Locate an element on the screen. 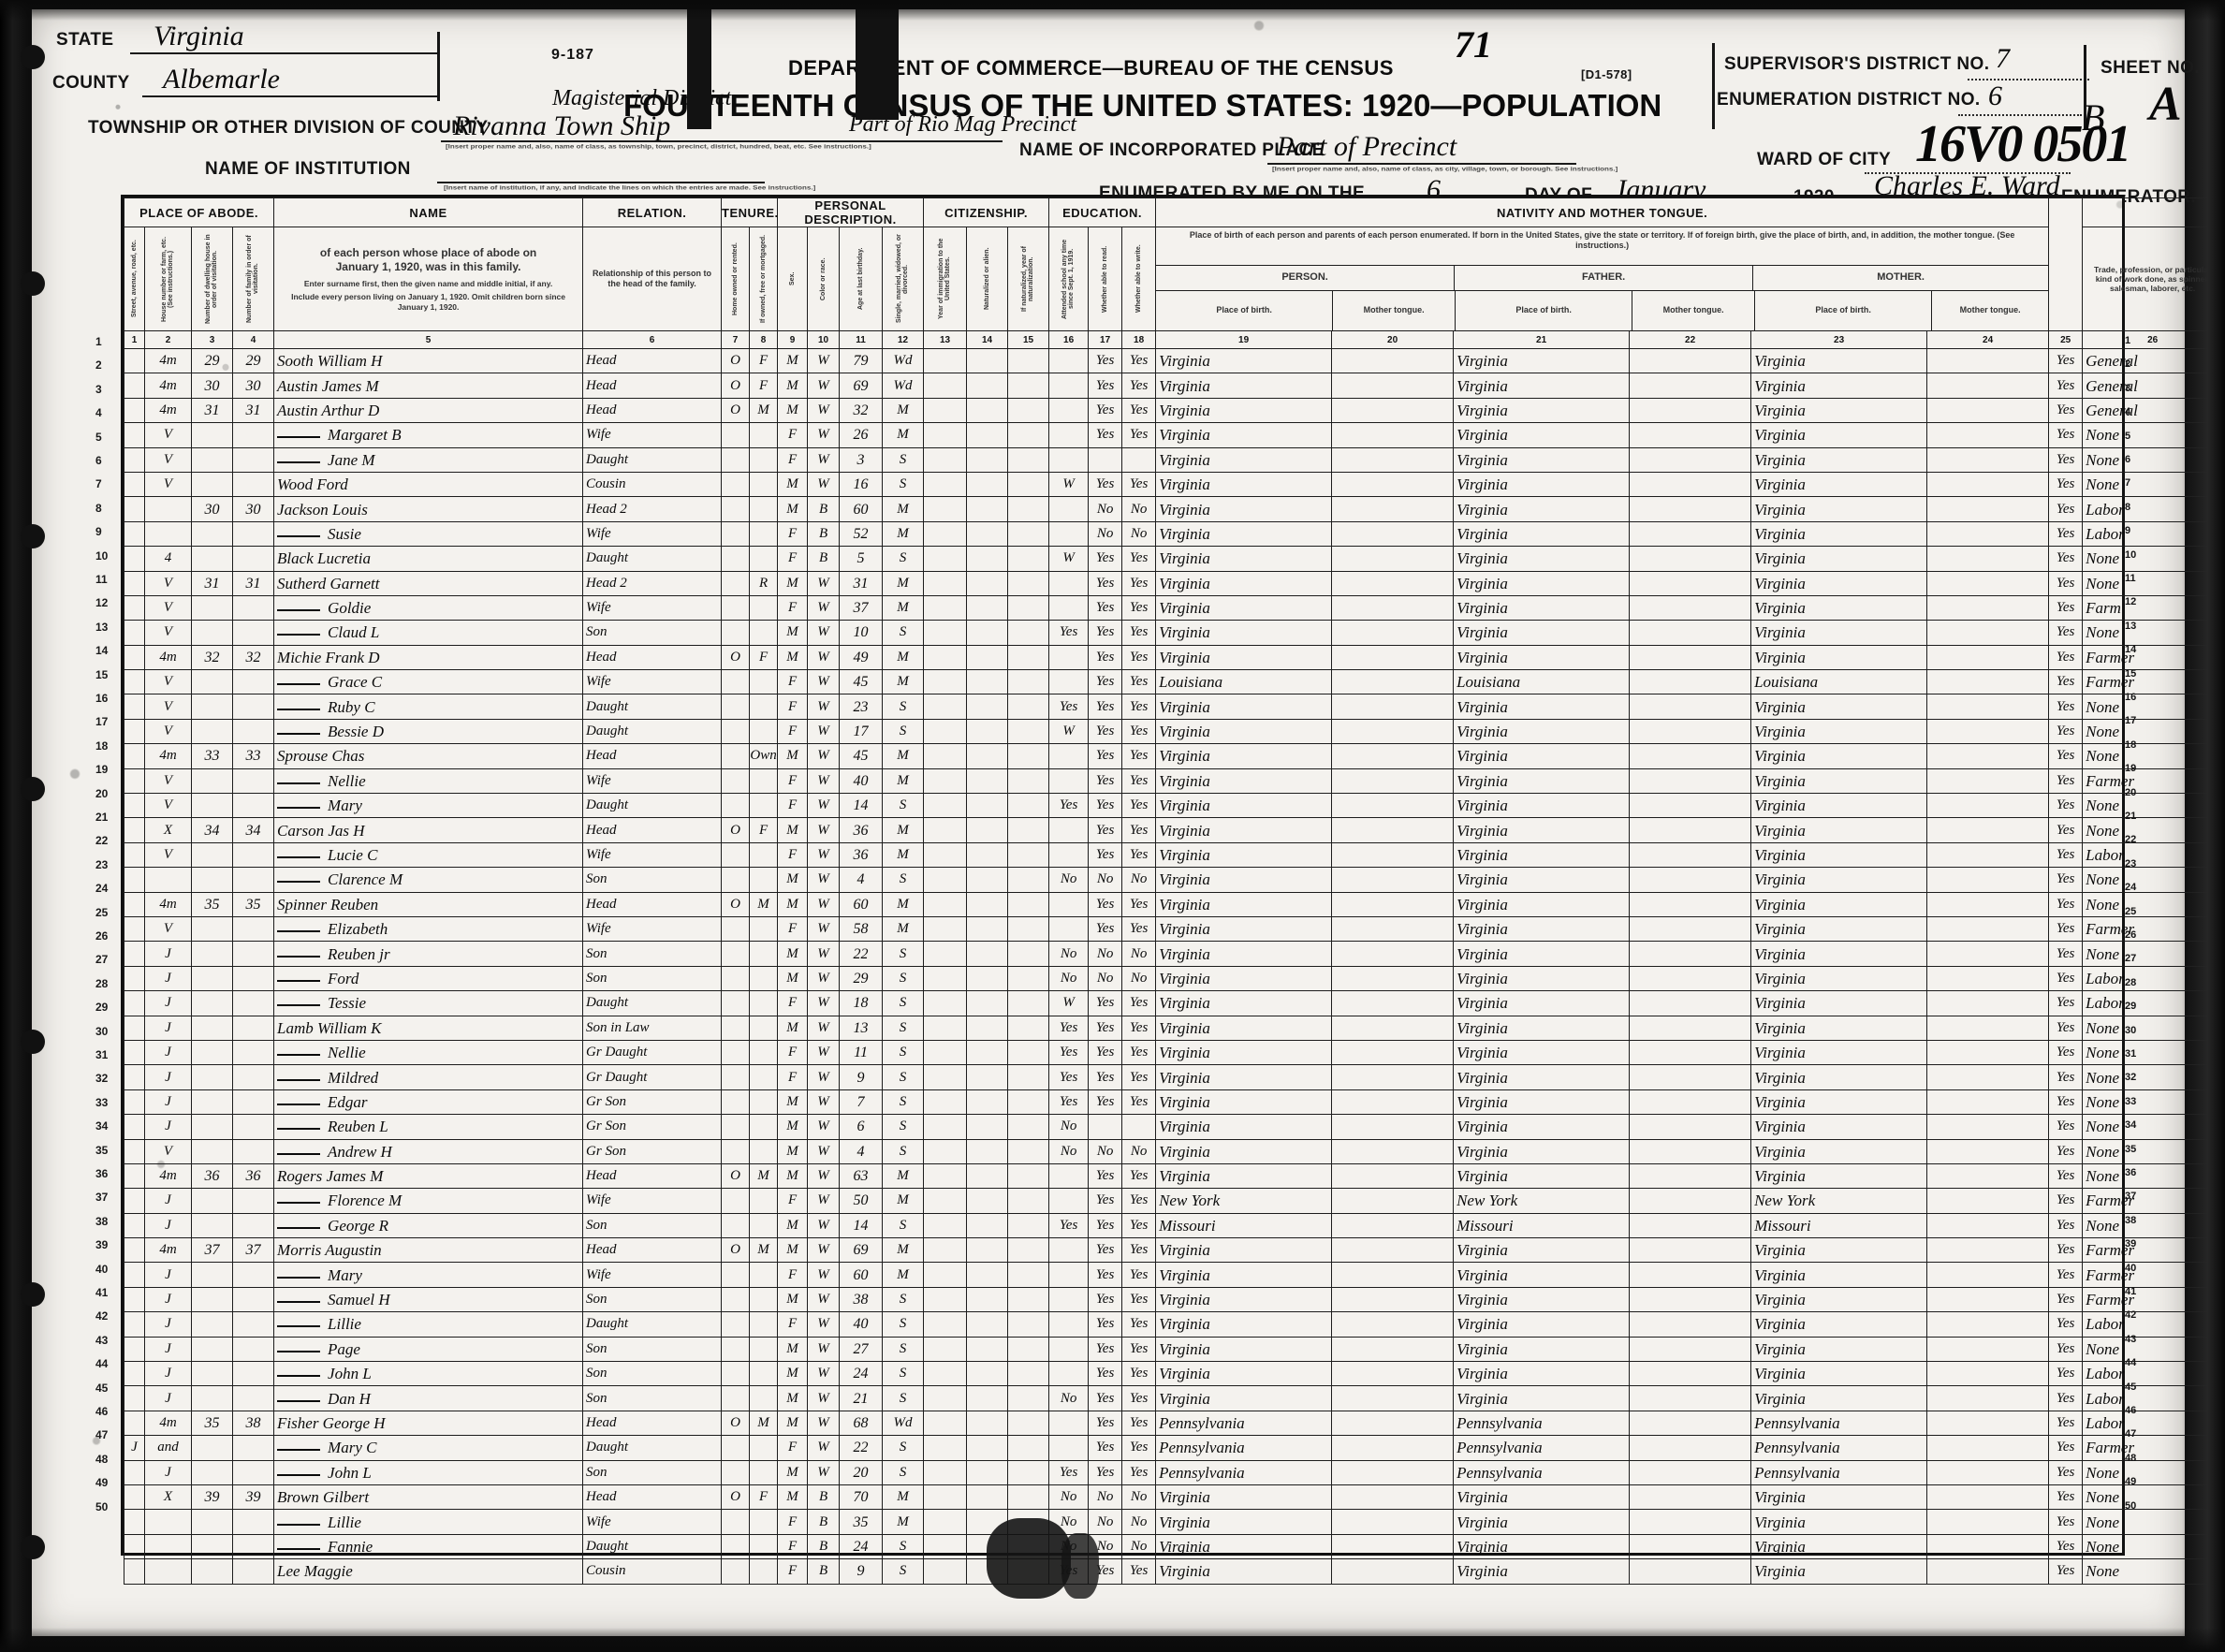 The width and height of the screenshot is (2225, 1652). cell-name: Sutherd Garnett is located at coordinates (428, 583).